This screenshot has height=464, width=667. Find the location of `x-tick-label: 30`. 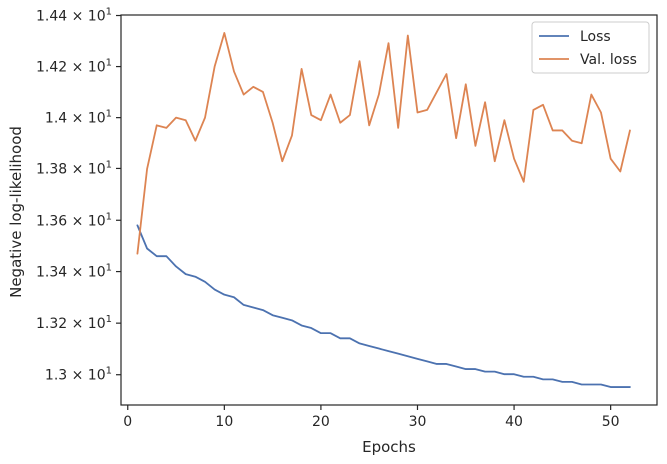

x-tick-label: 30 is located at coordinates (418, 422).